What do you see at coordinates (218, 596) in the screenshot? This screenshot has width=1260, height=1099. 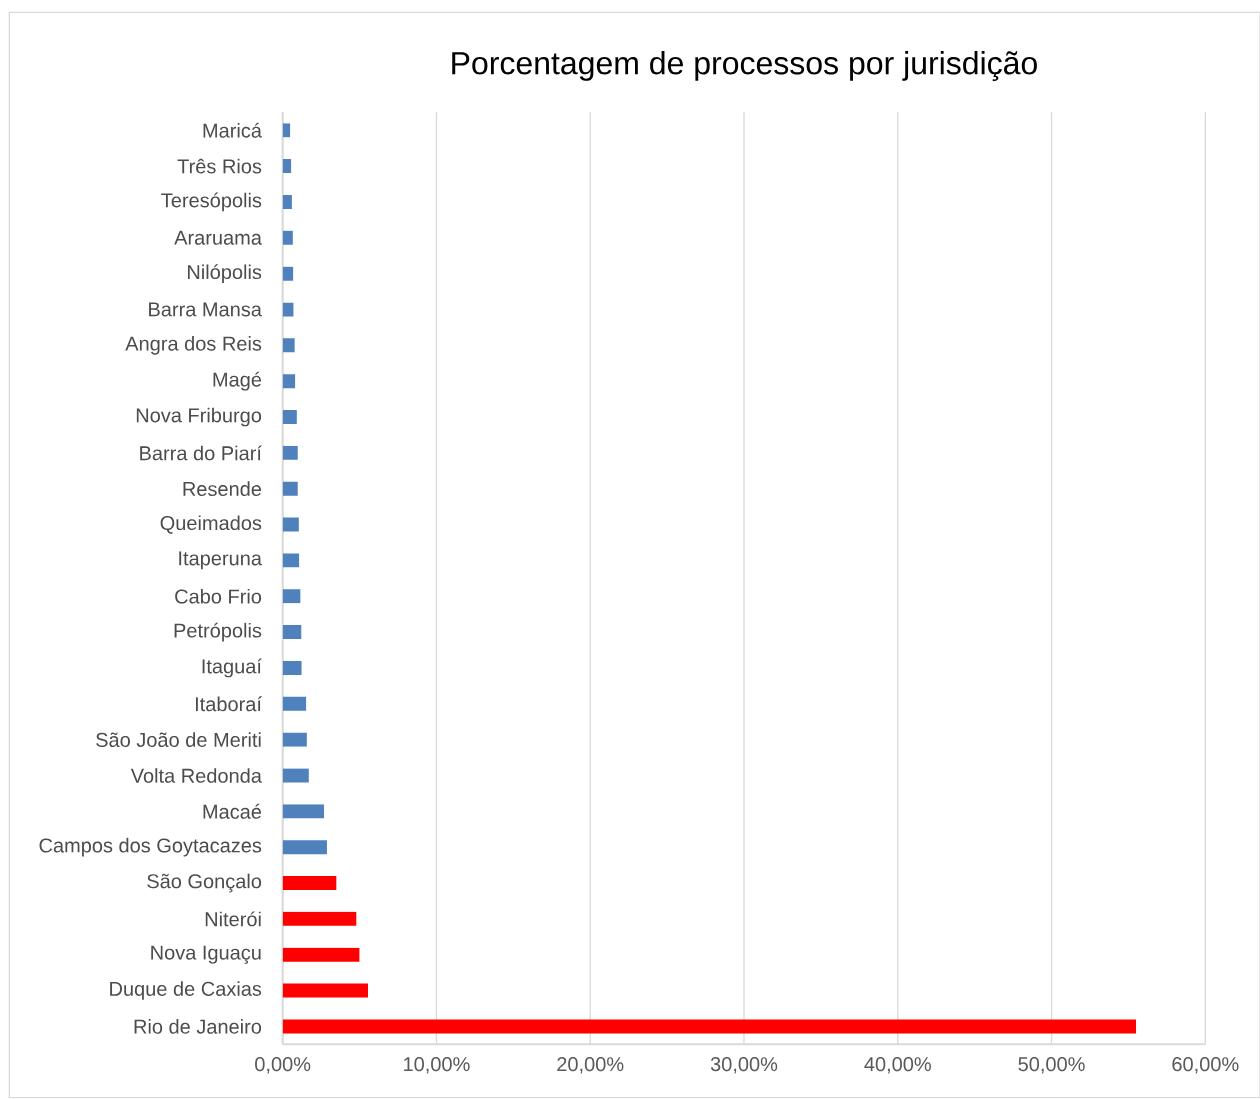 I see `y-tick-label: Cabo Frio` at bounding box center [218, 596].